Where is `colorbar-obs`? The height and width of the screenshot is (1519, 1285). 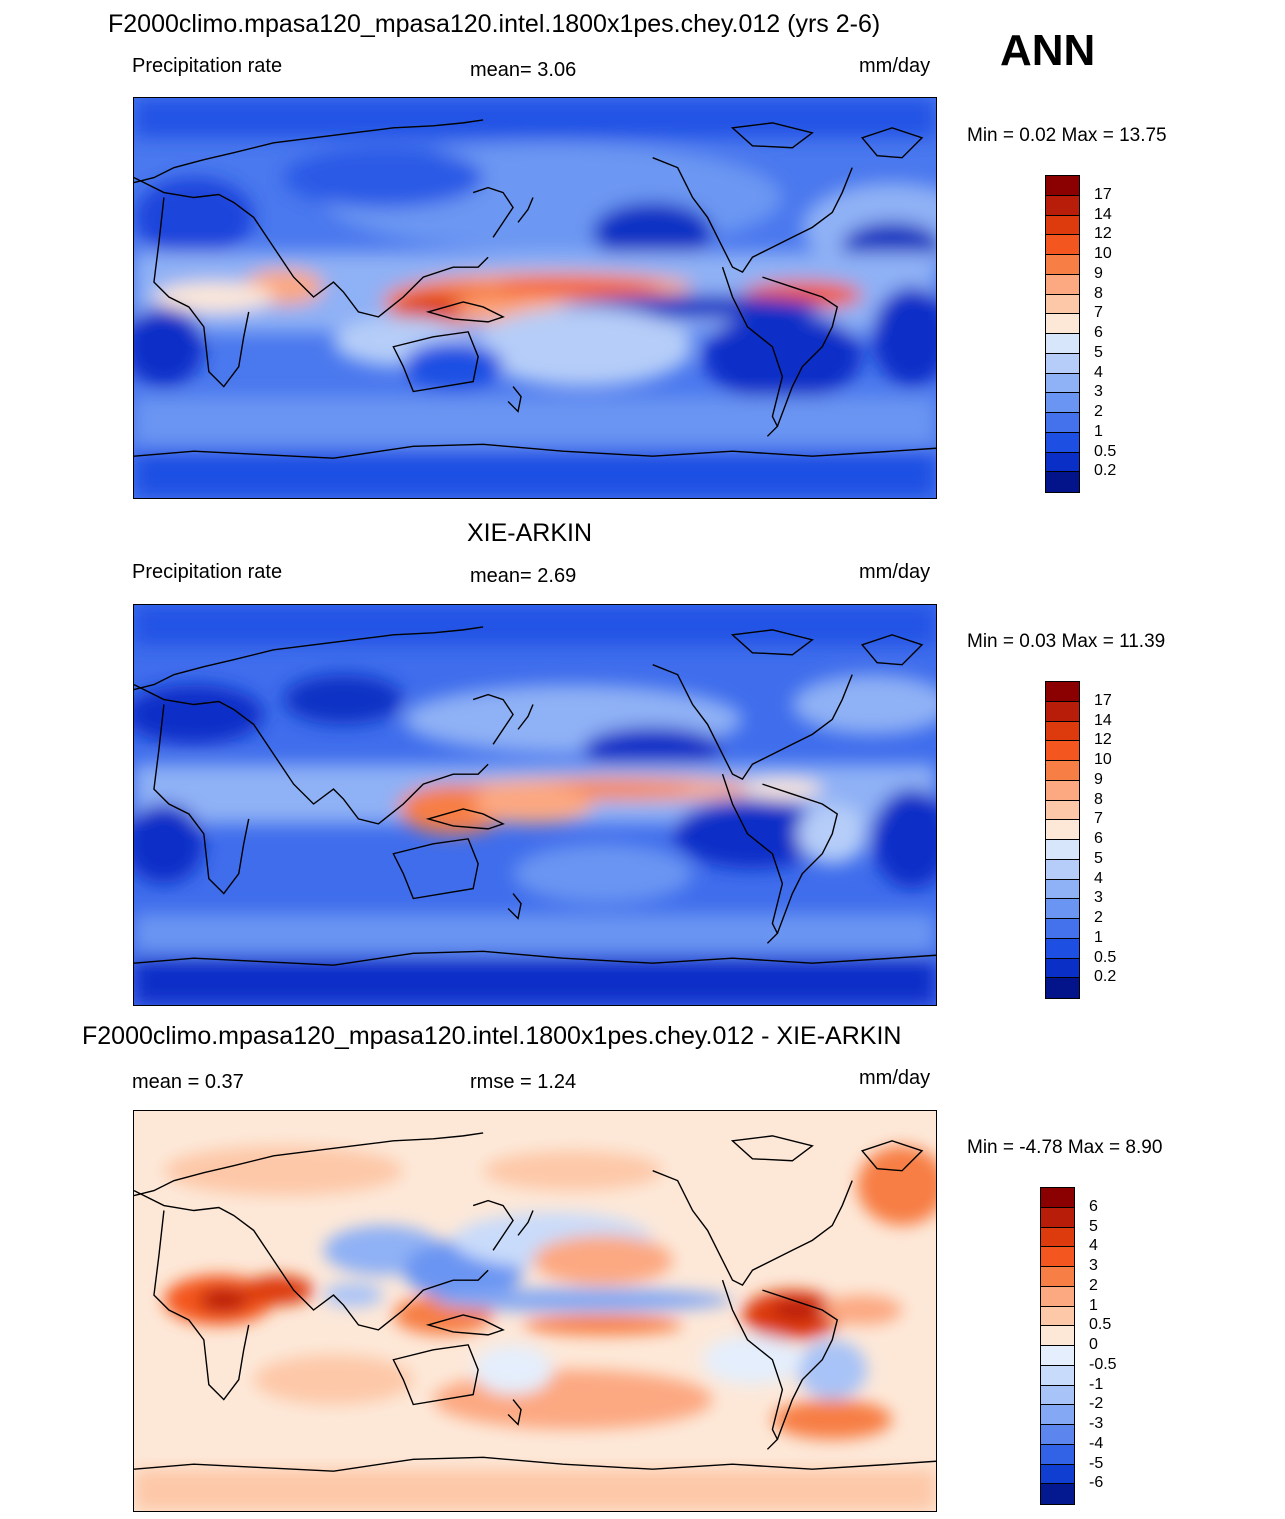
colorbar-obs is located at coordinates (1062, 840).